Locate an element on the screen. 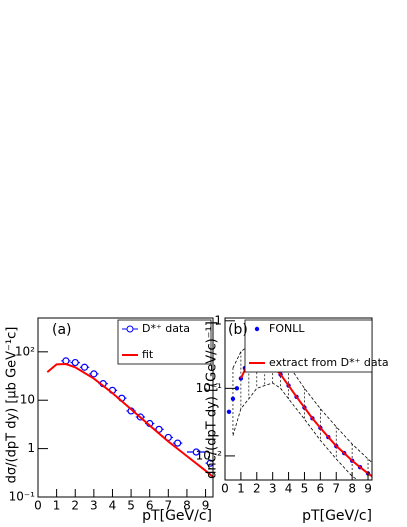 The image size is (407, 527). plot-area is located at coordinates (129, 417).